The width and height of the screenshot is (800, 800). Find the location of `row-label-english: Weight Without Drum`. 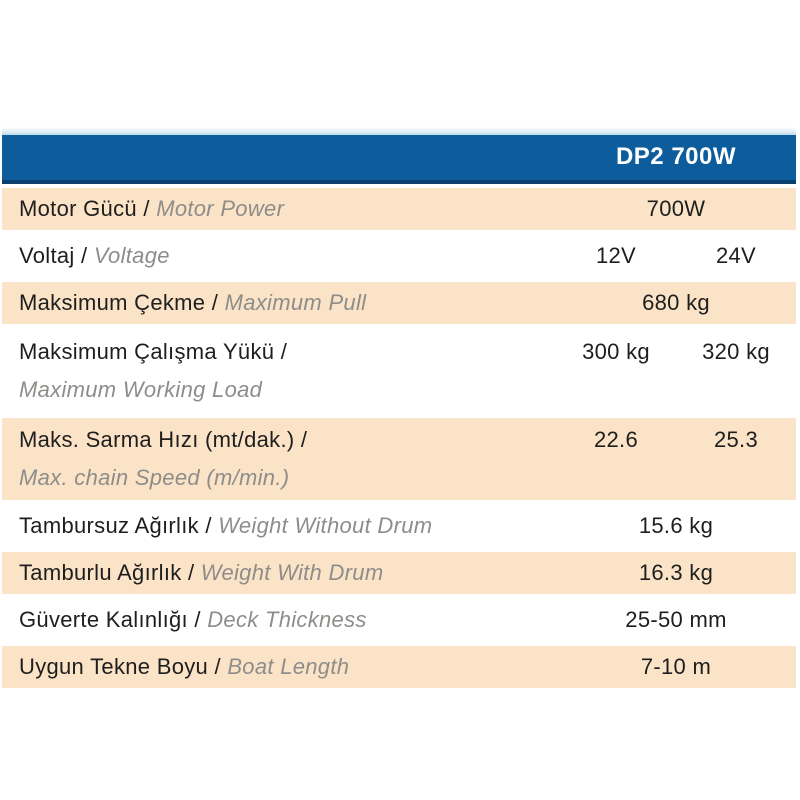

row-label-english: Weight Without Drum is located at coordinates (325, 525).